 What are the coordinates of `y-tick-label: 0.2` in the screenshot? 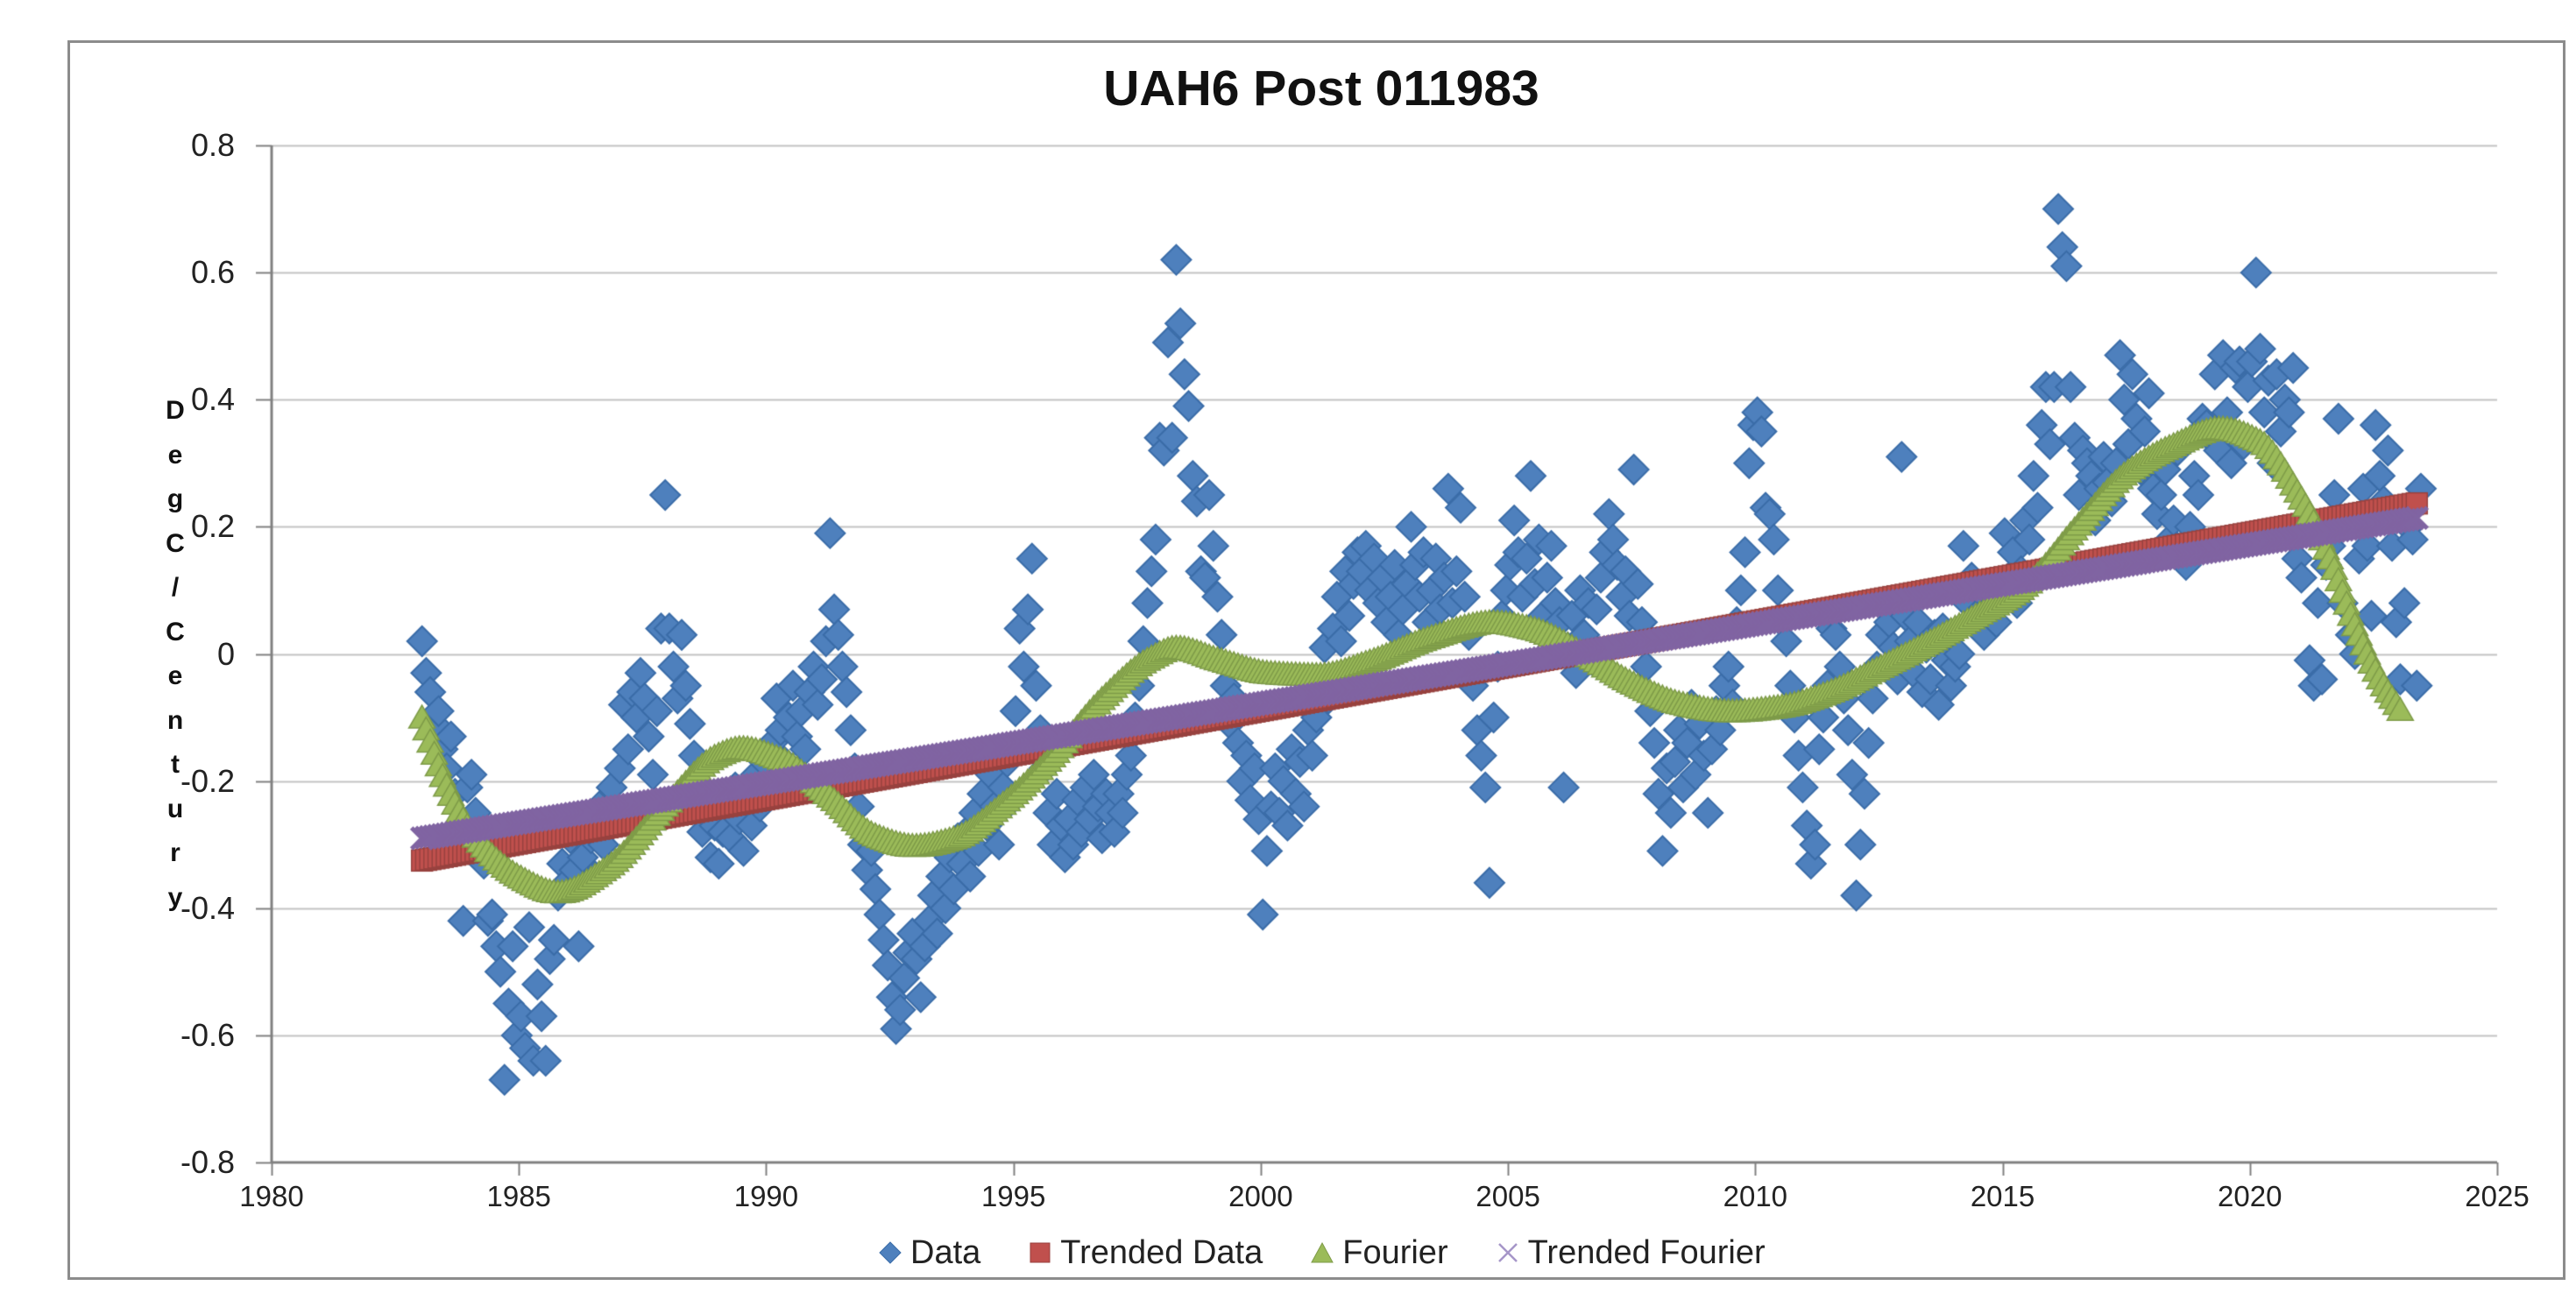 It's located at (212, 526).